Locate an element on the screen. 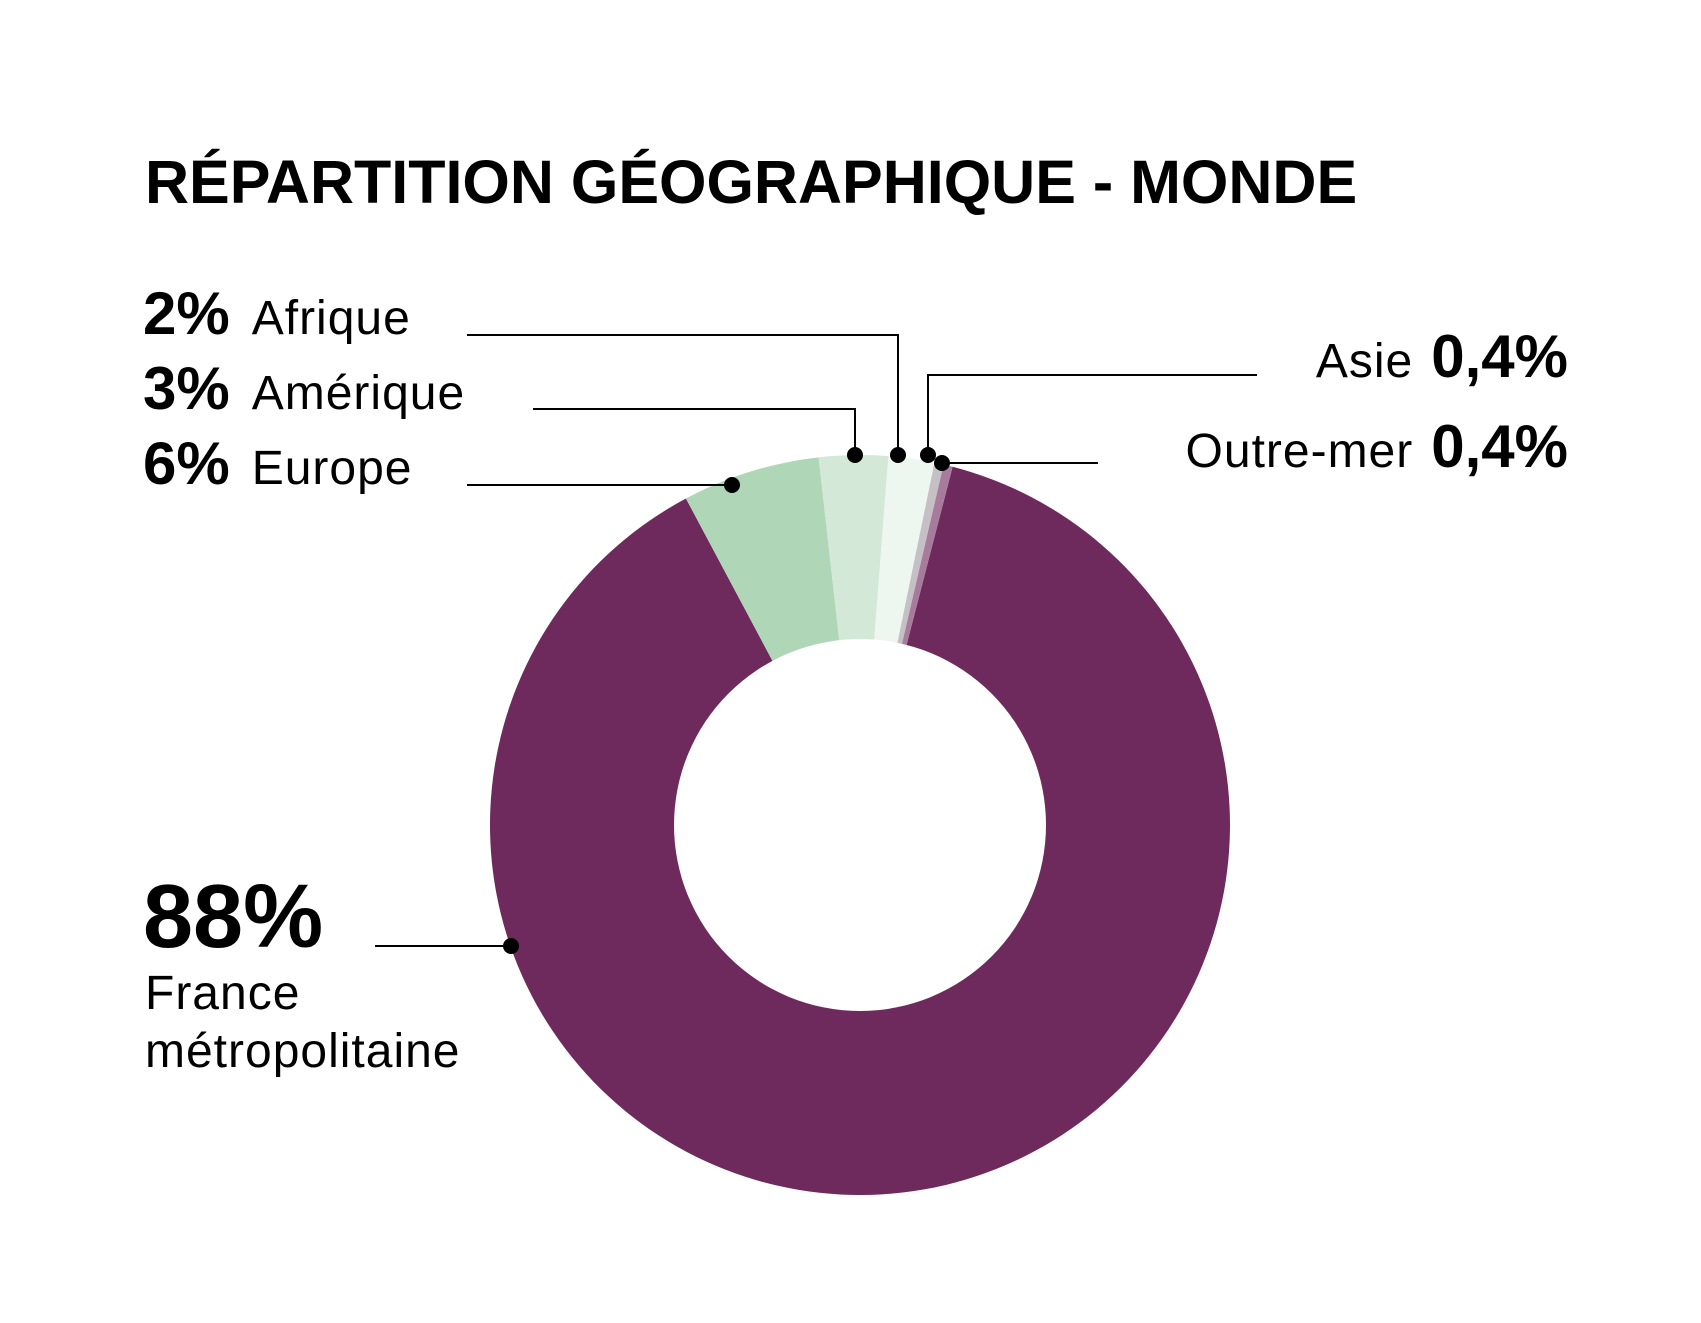  leader-dot-france is located at coordinates (511, 946).